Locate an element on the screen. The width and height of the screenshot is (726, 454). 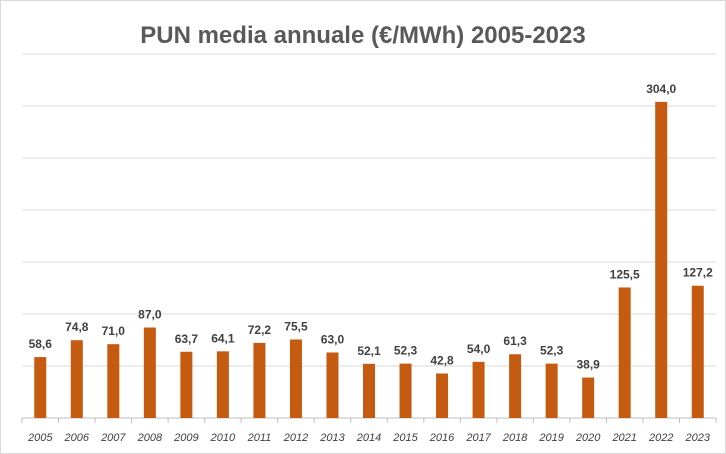
x-tick-label-2010: 2010 is located at coordinates (223, 438).